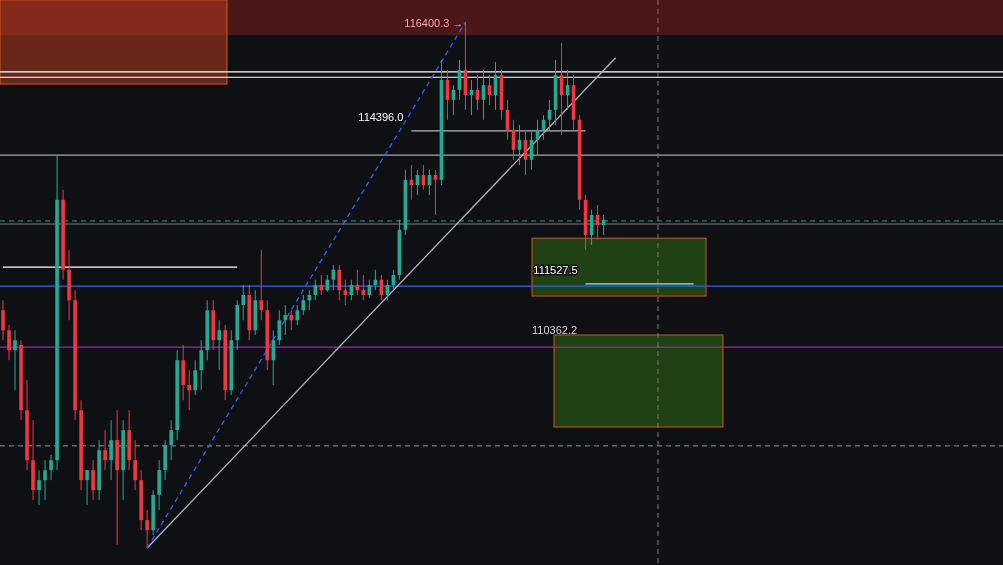 This screenshot has height=565, width=1003. What do you see at coordinates (381, 116) in the screenshot?
I see `series-label: 114396.0` at bounding box center [381, 116].